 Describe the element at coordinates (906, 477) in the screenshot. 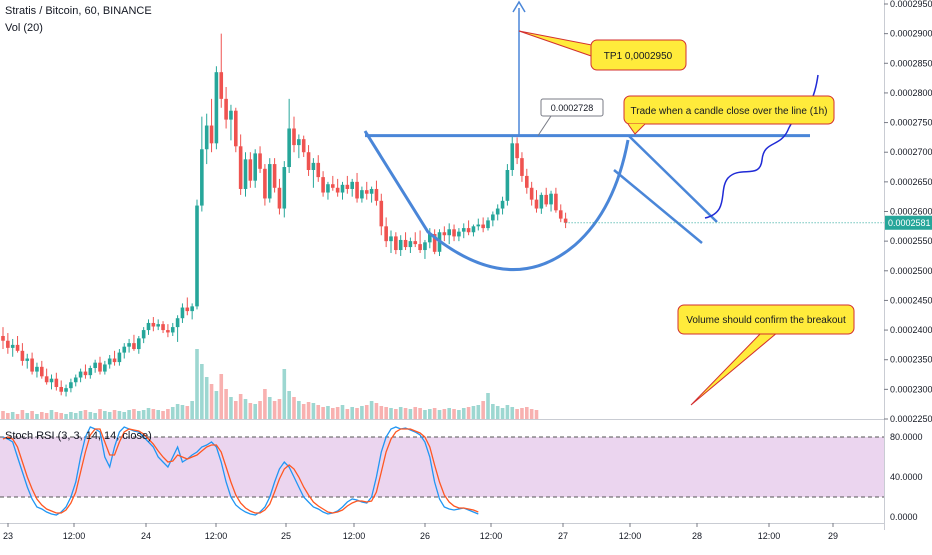

I see `stoch-tick-label: 40.0000` at that location.